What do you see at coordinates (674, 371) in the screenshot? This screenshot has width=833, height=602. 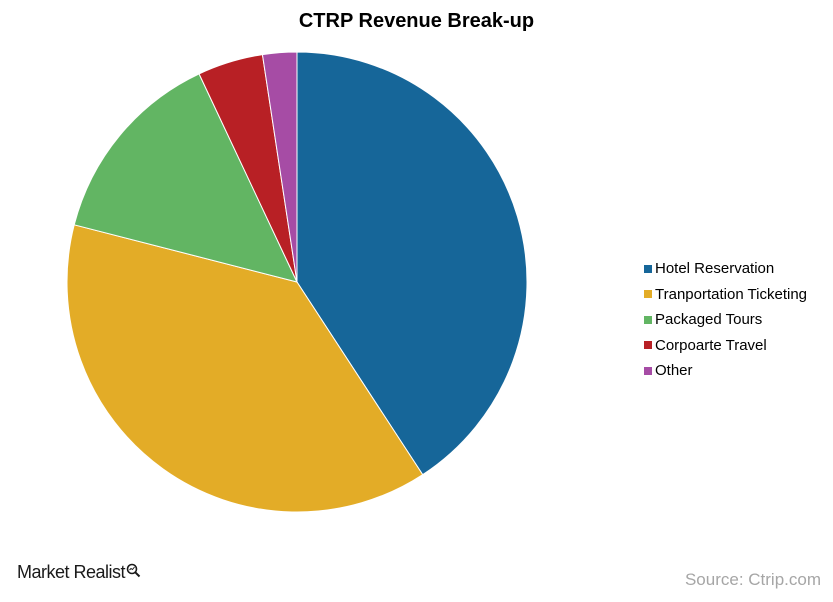 I see `legend-label: Other` at bounding box center [674, 371].